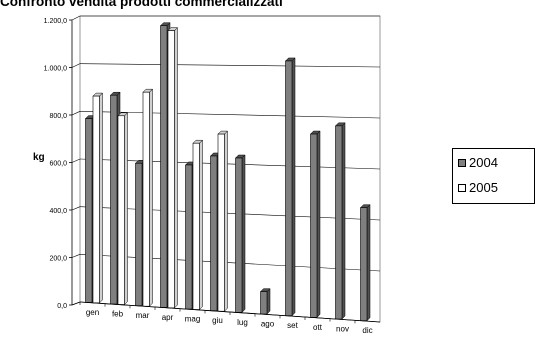 The image size is (535, 340). I want to click on bar-side-2004-dic, so click(368, 263).